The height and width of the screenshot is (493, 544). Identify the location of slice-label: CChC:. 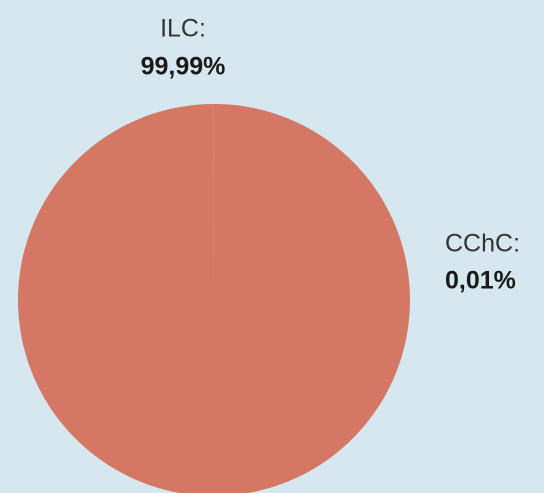
(482, 244).